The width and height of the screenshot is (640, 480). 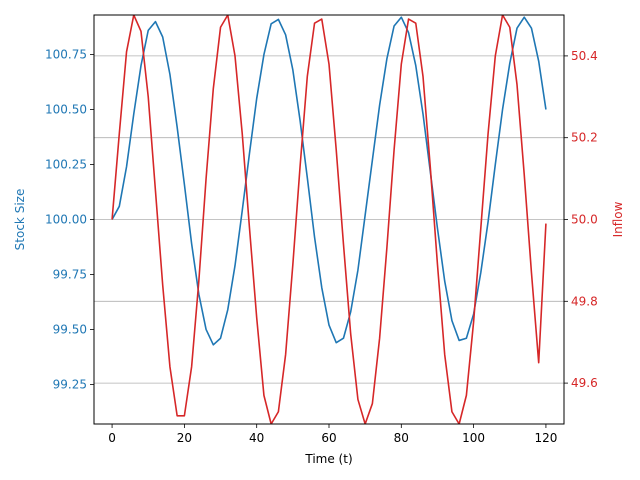 I want to click on x-tick-label: 100, so click(x=473, y=438).